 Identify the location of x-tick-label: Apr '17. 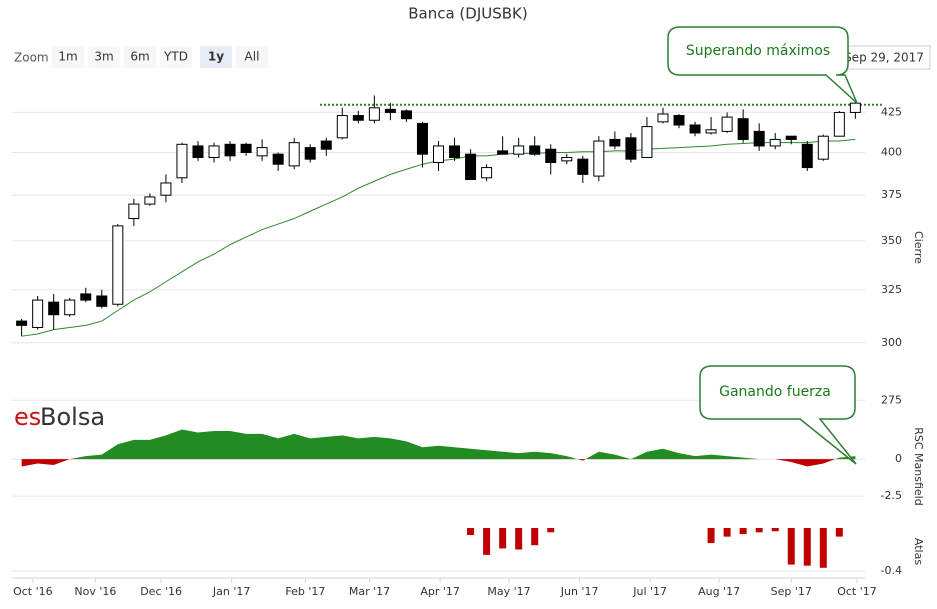
(440, 591).